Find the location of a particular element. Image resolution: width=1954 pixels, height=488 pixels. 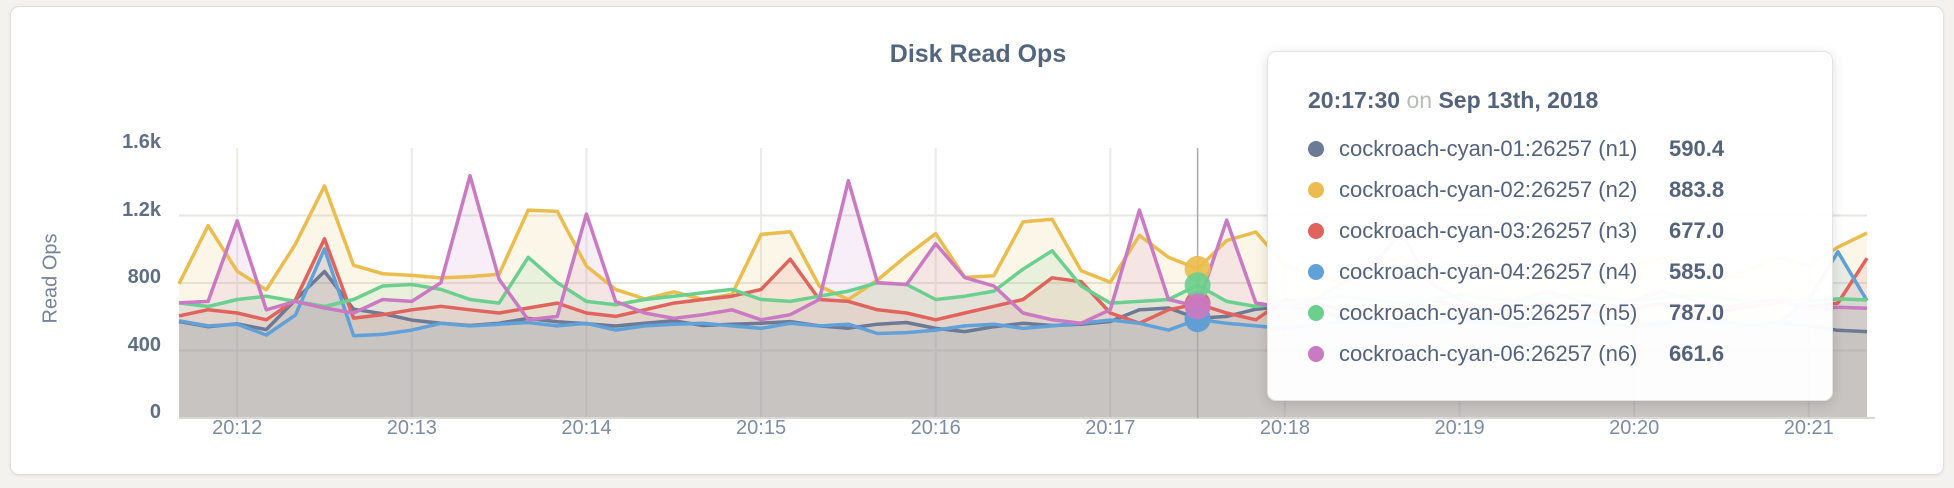

tooltip-series-label: cockroach-cyan-01:26257 (n1) is located at coordinates (1488, 148).